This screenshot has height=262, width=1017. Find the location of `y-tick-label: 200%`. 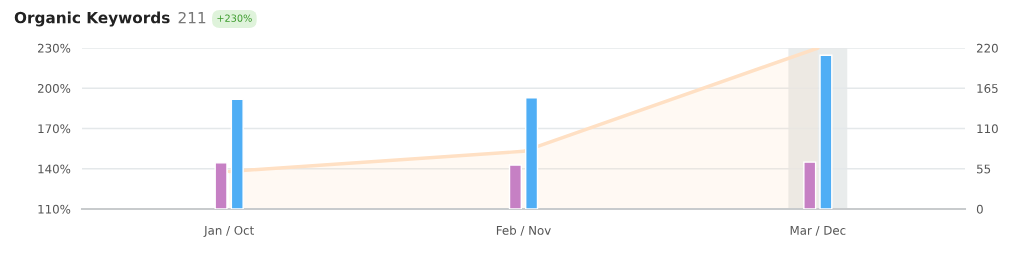

y-tick-label: 200% is located at coordinates (54, 88).